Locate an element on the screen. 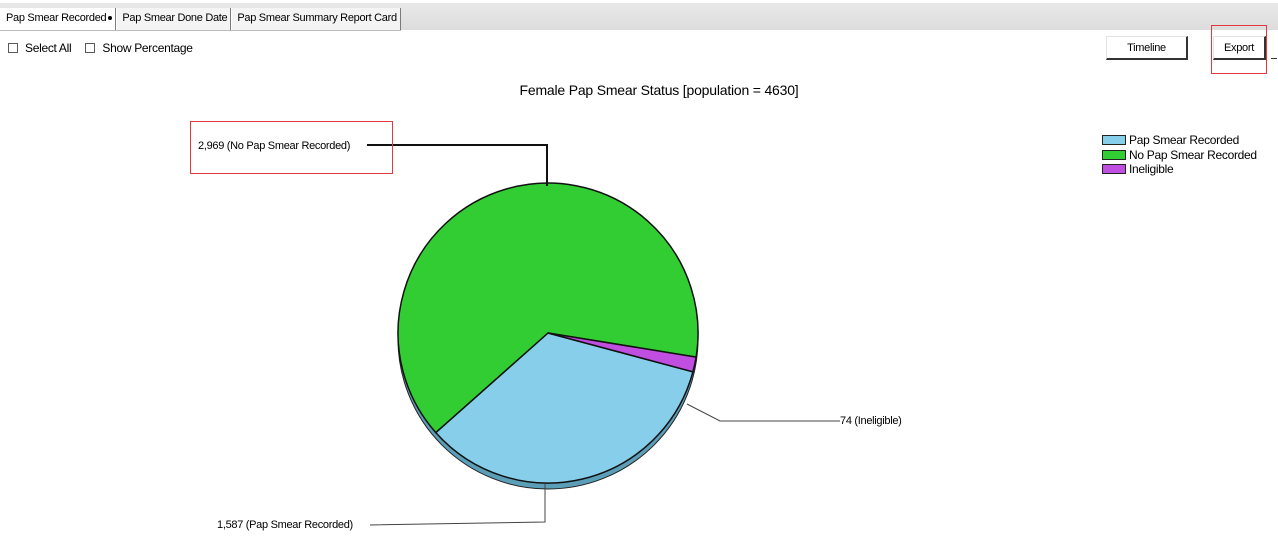 The image size is (1278, 536). data-label-ineligible: 74 (Ineligible) is located at coordinates (871, 421).